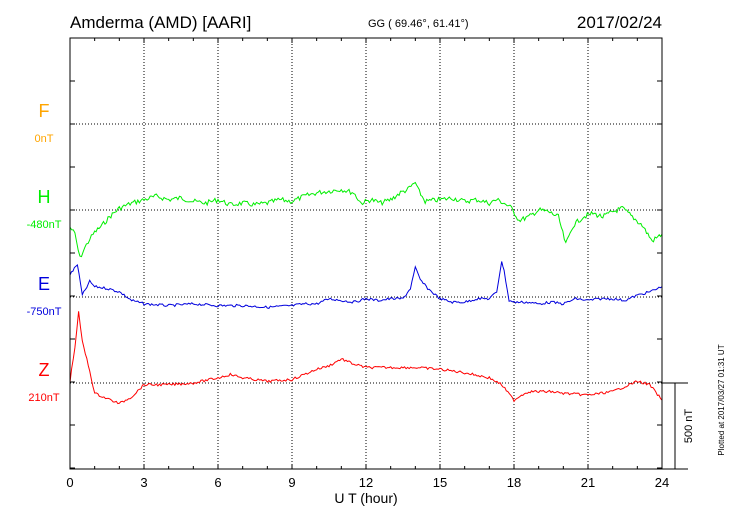 This screenshot has width=730, height=520. What do you see at coordinates (588, 482) in the screenshot?
I see `x-tick-label: 21` at bounding box center [588, 482].